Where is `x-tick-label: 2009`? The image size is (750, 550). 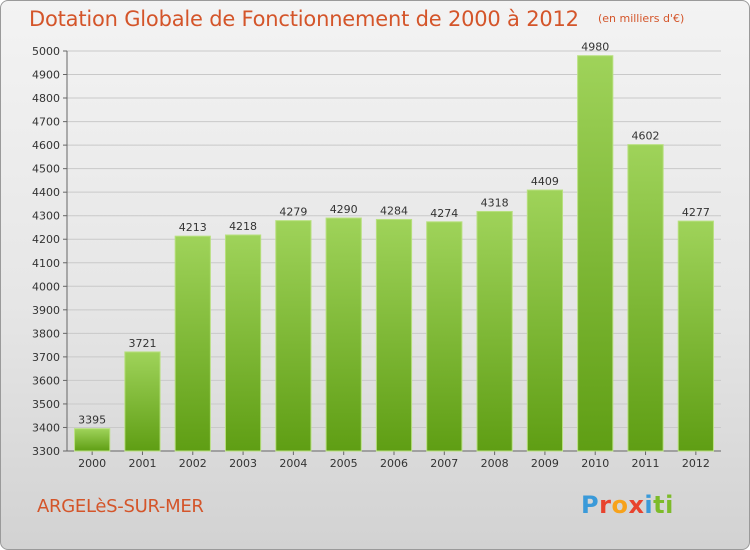
x-tick-label: 2009 is located at coordinates (545, 463).